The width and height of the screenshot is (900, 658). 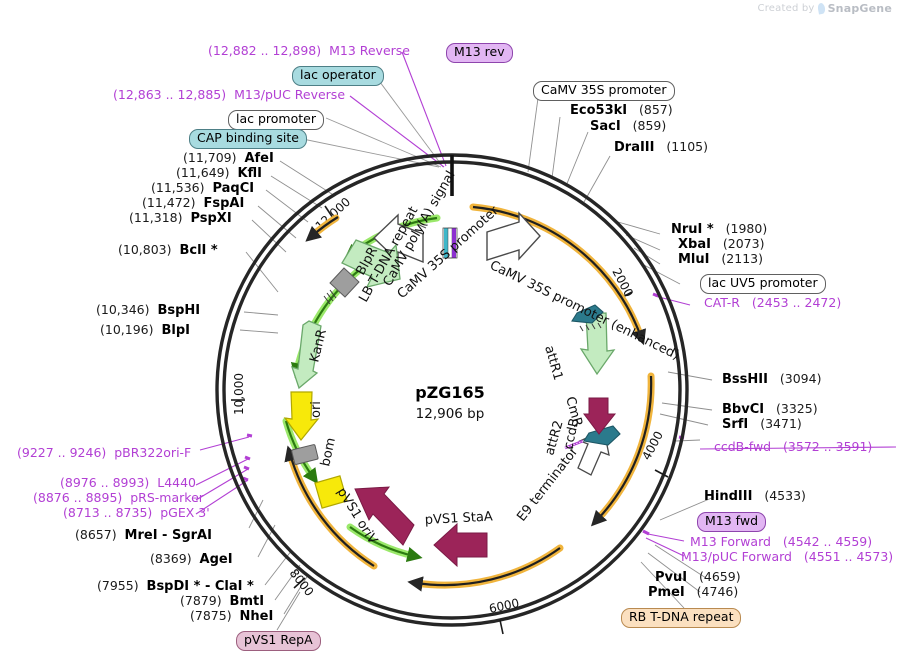 I want to click on enzyme-bsshii-pos: (3094), so click(x=800, y=378).